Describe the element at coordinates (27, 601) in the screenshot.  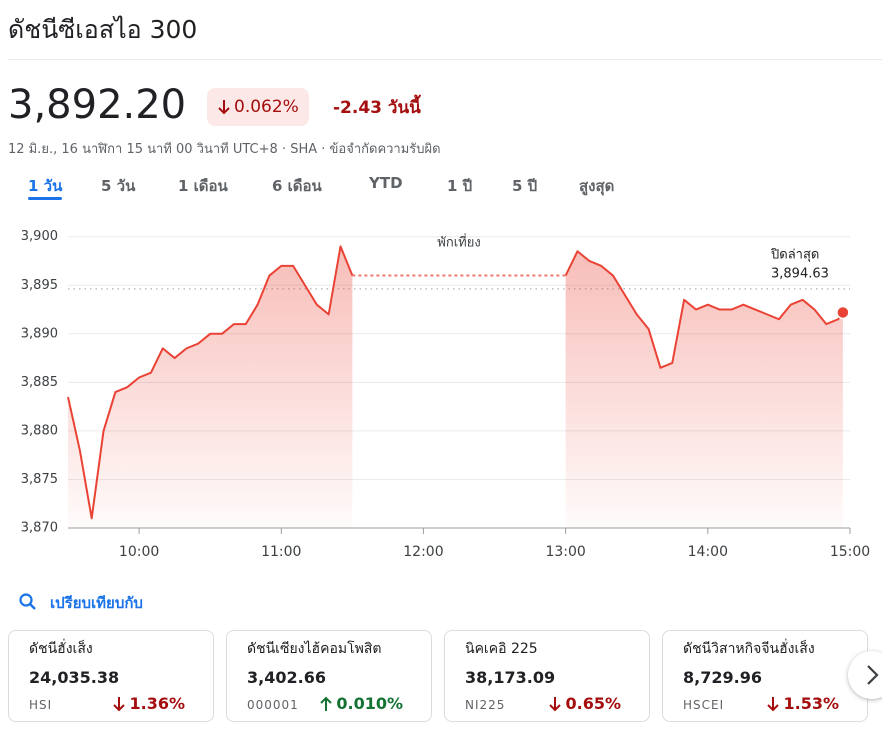
I see `search-icon` at that location.